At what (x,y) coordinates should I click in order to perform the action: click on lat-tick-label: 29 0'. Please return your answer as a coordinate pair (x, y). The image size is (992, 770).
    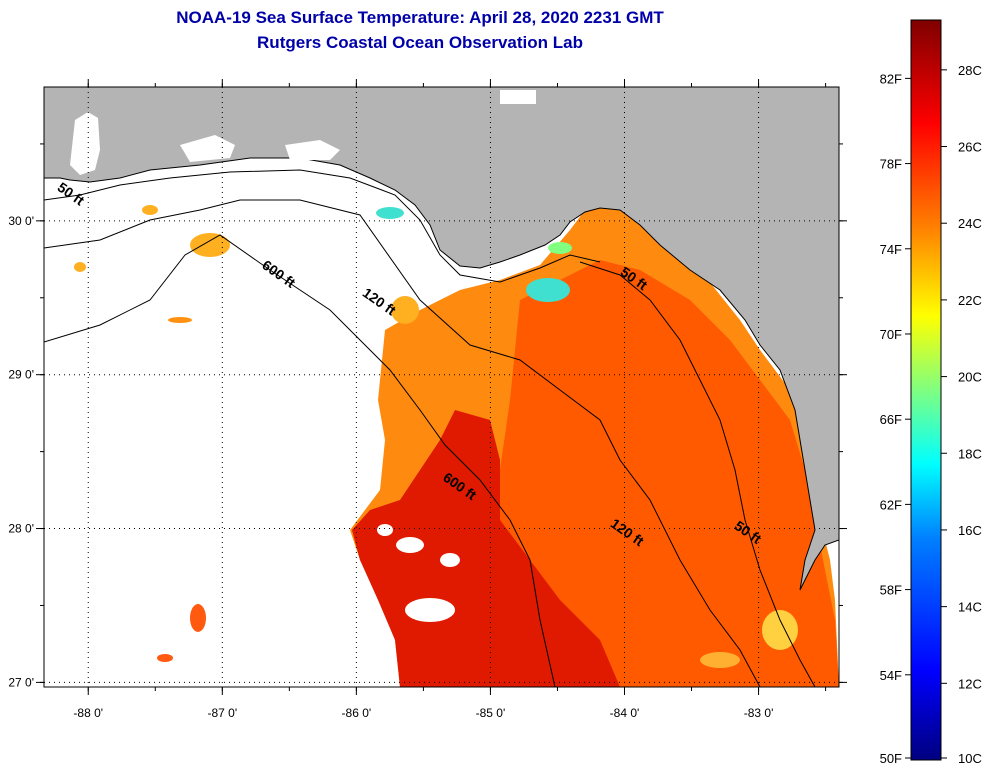
    Looking at the image, I should click on (21, 375).